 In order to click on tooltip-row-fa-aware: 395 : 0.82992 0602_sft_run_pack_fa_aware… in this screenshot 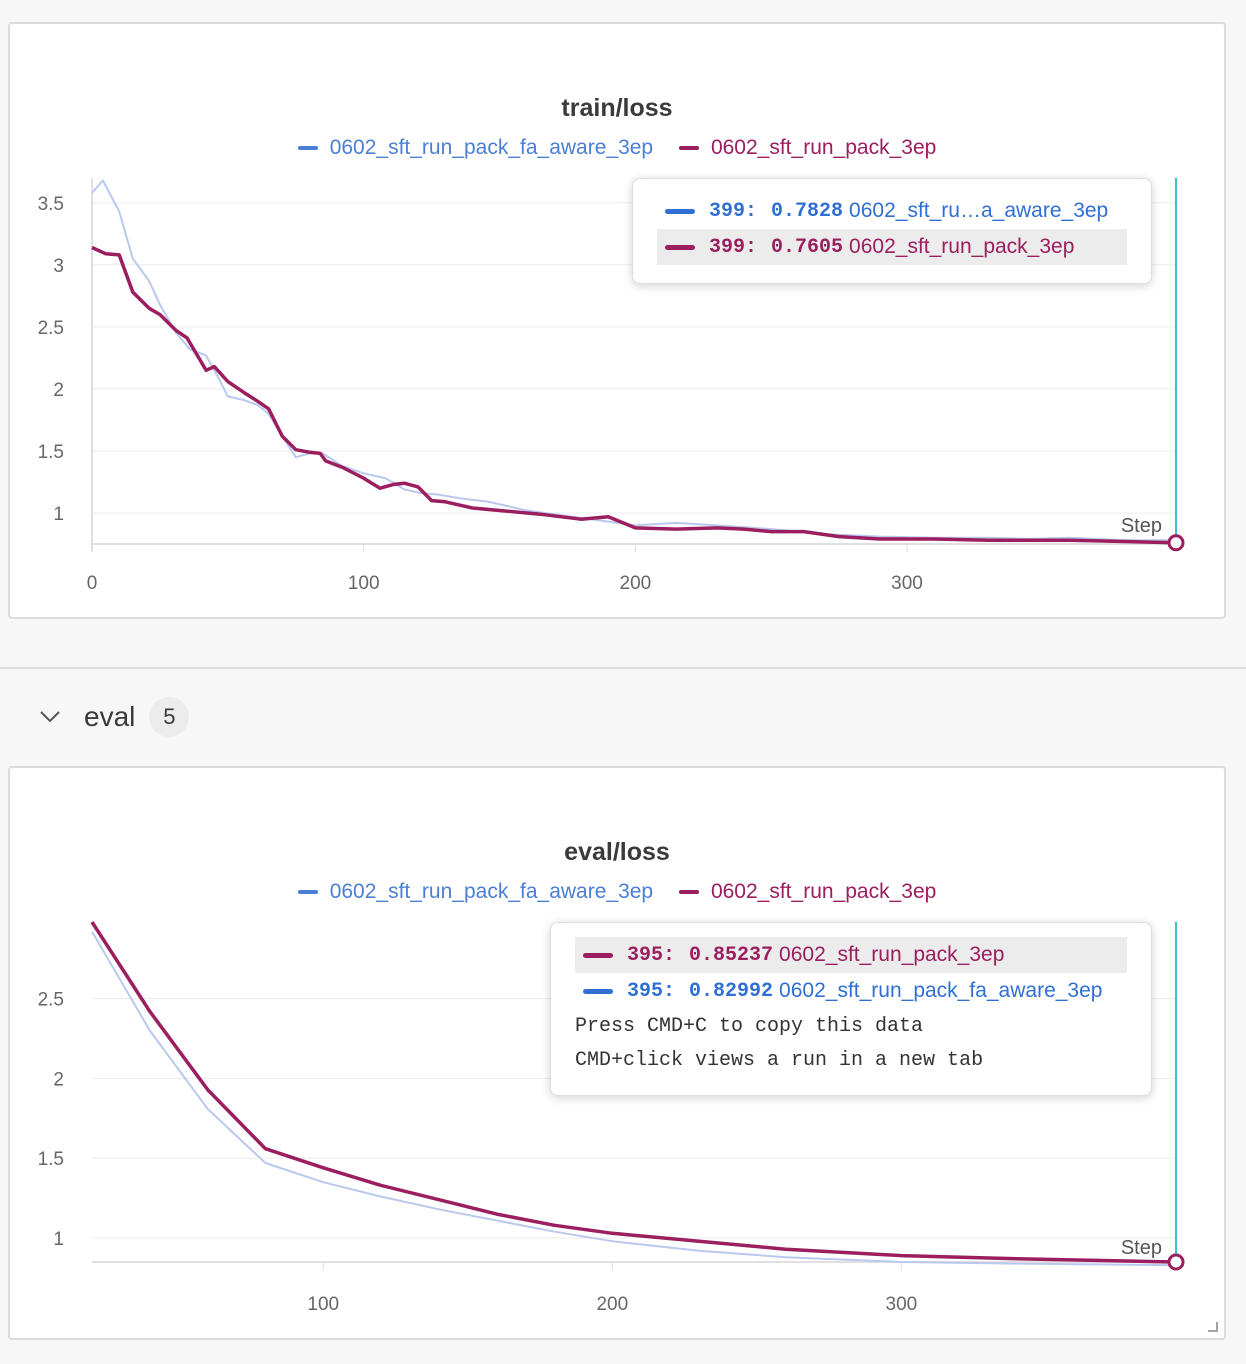, I will do `click(851, 991)`.